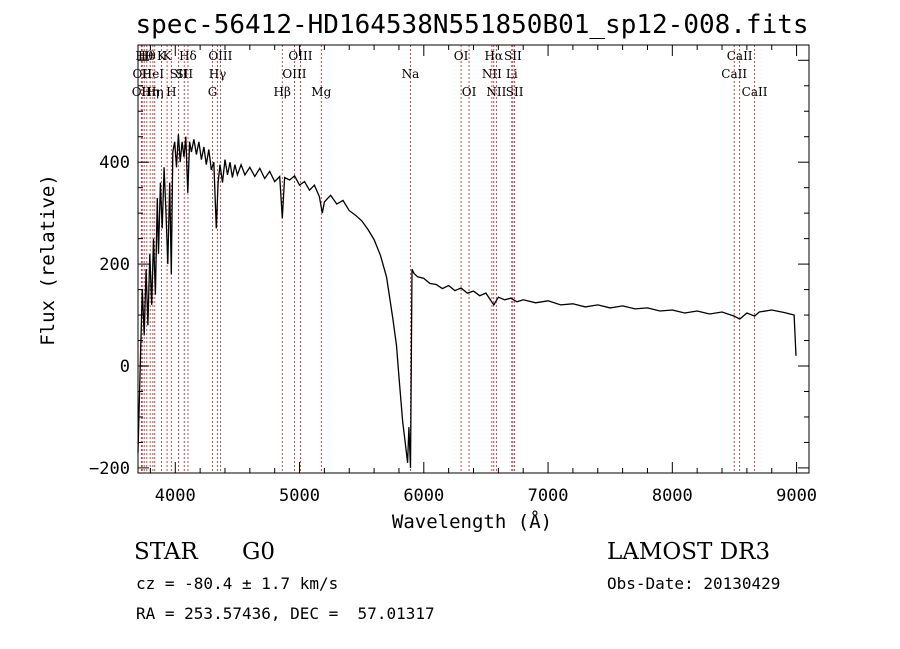 This screenshot has height=649, width=900. Describe the element at coordinates (411, 74) in the screenshot. I see `line-marker-label-20: Na` at that location.